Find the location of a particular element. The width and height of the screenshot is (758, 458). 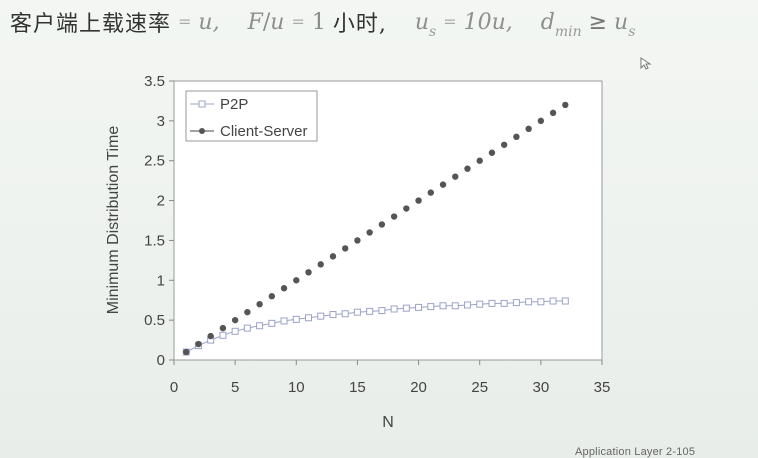

x-tick-label: 10 is located at coordinates (296, 387).